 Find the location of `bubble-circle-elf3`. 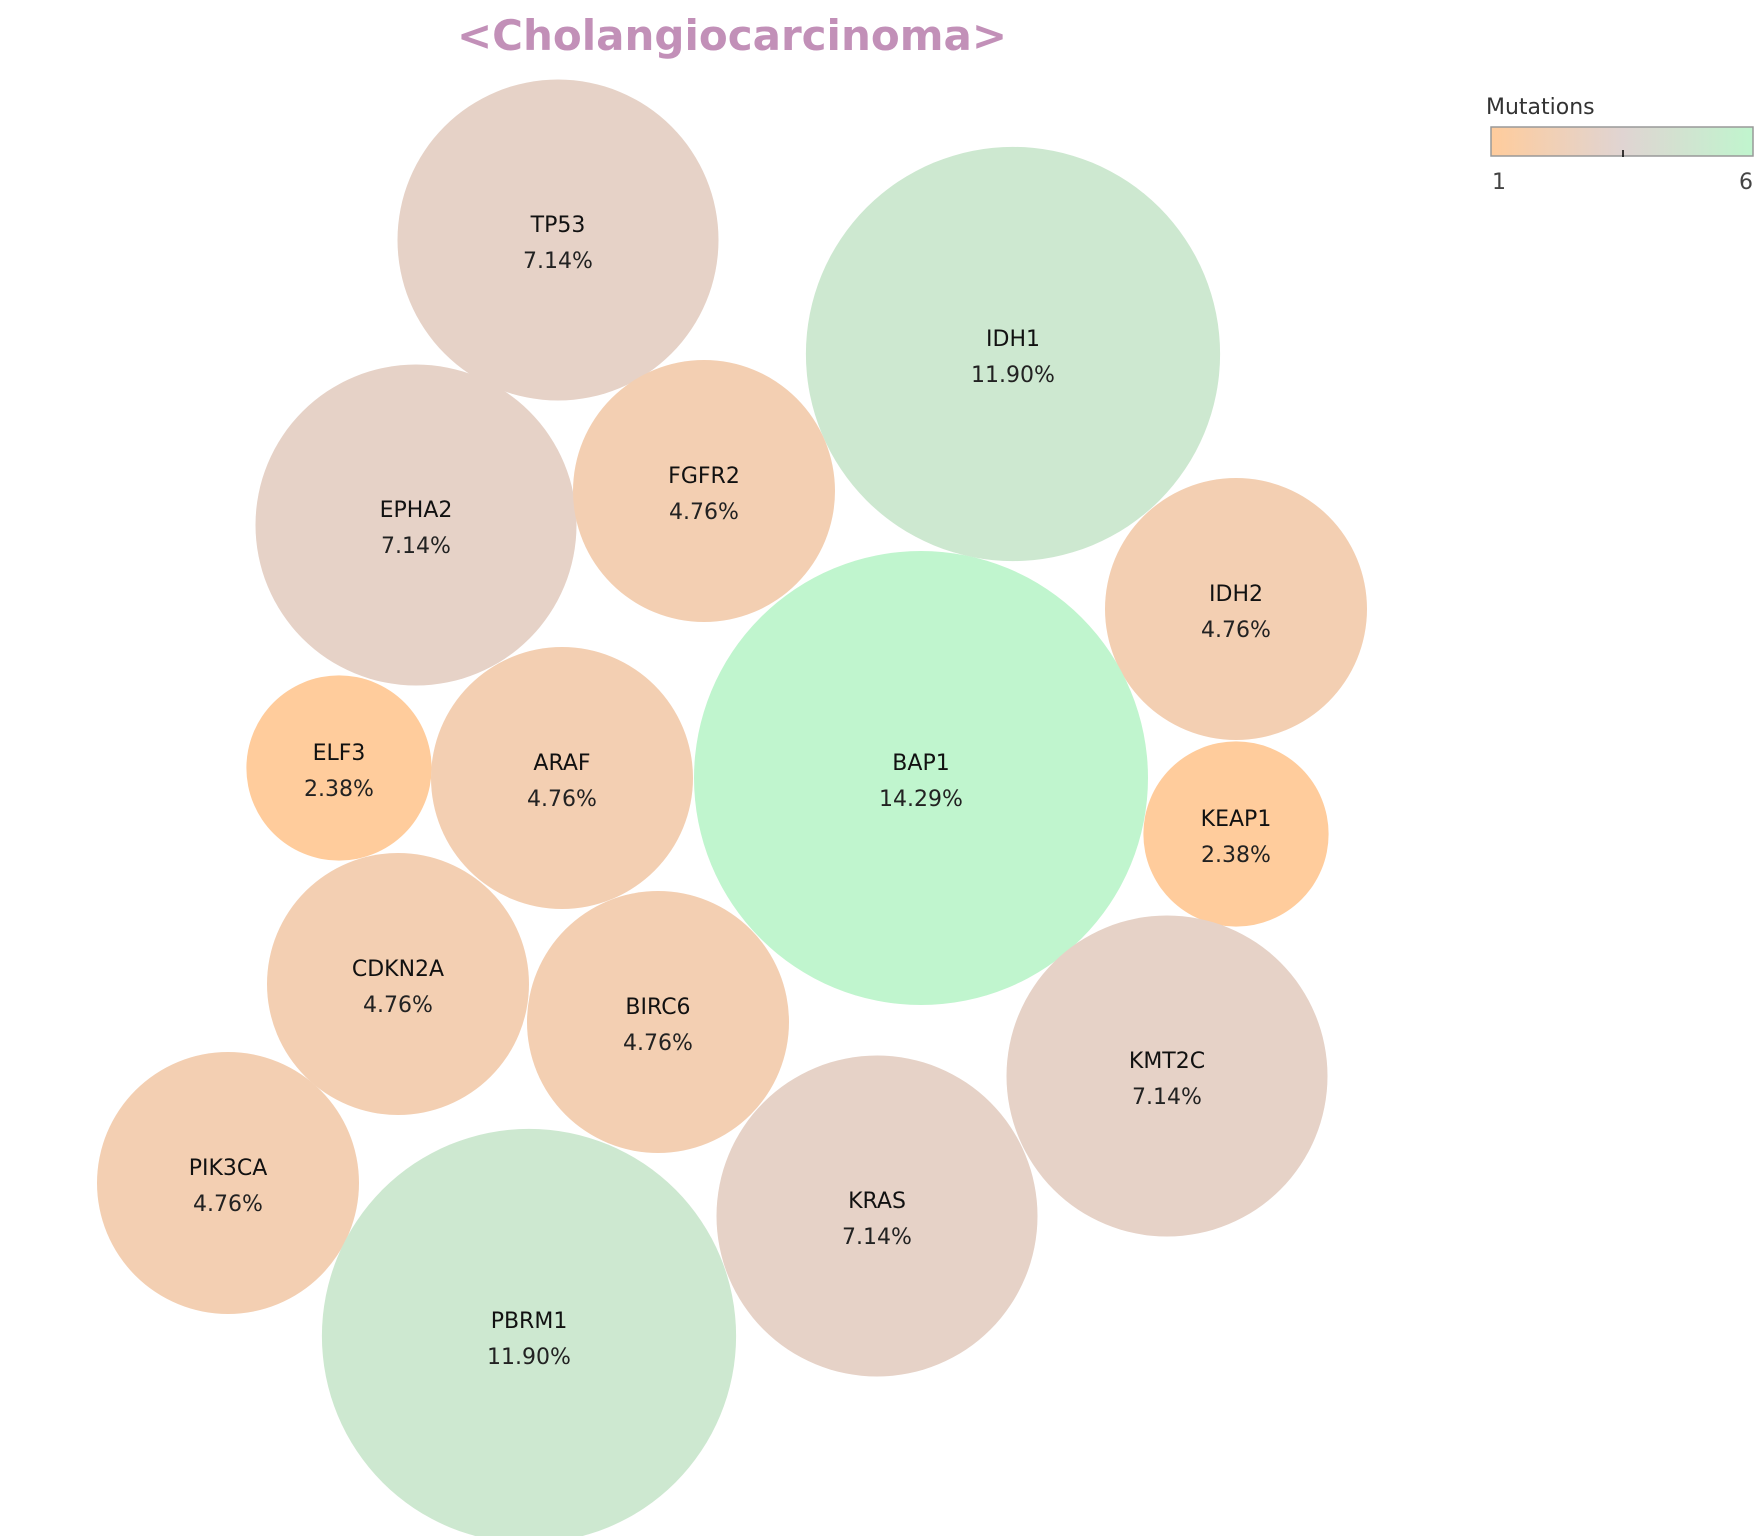

bubble-circle-elf3 is located at coordinates (339, 768).